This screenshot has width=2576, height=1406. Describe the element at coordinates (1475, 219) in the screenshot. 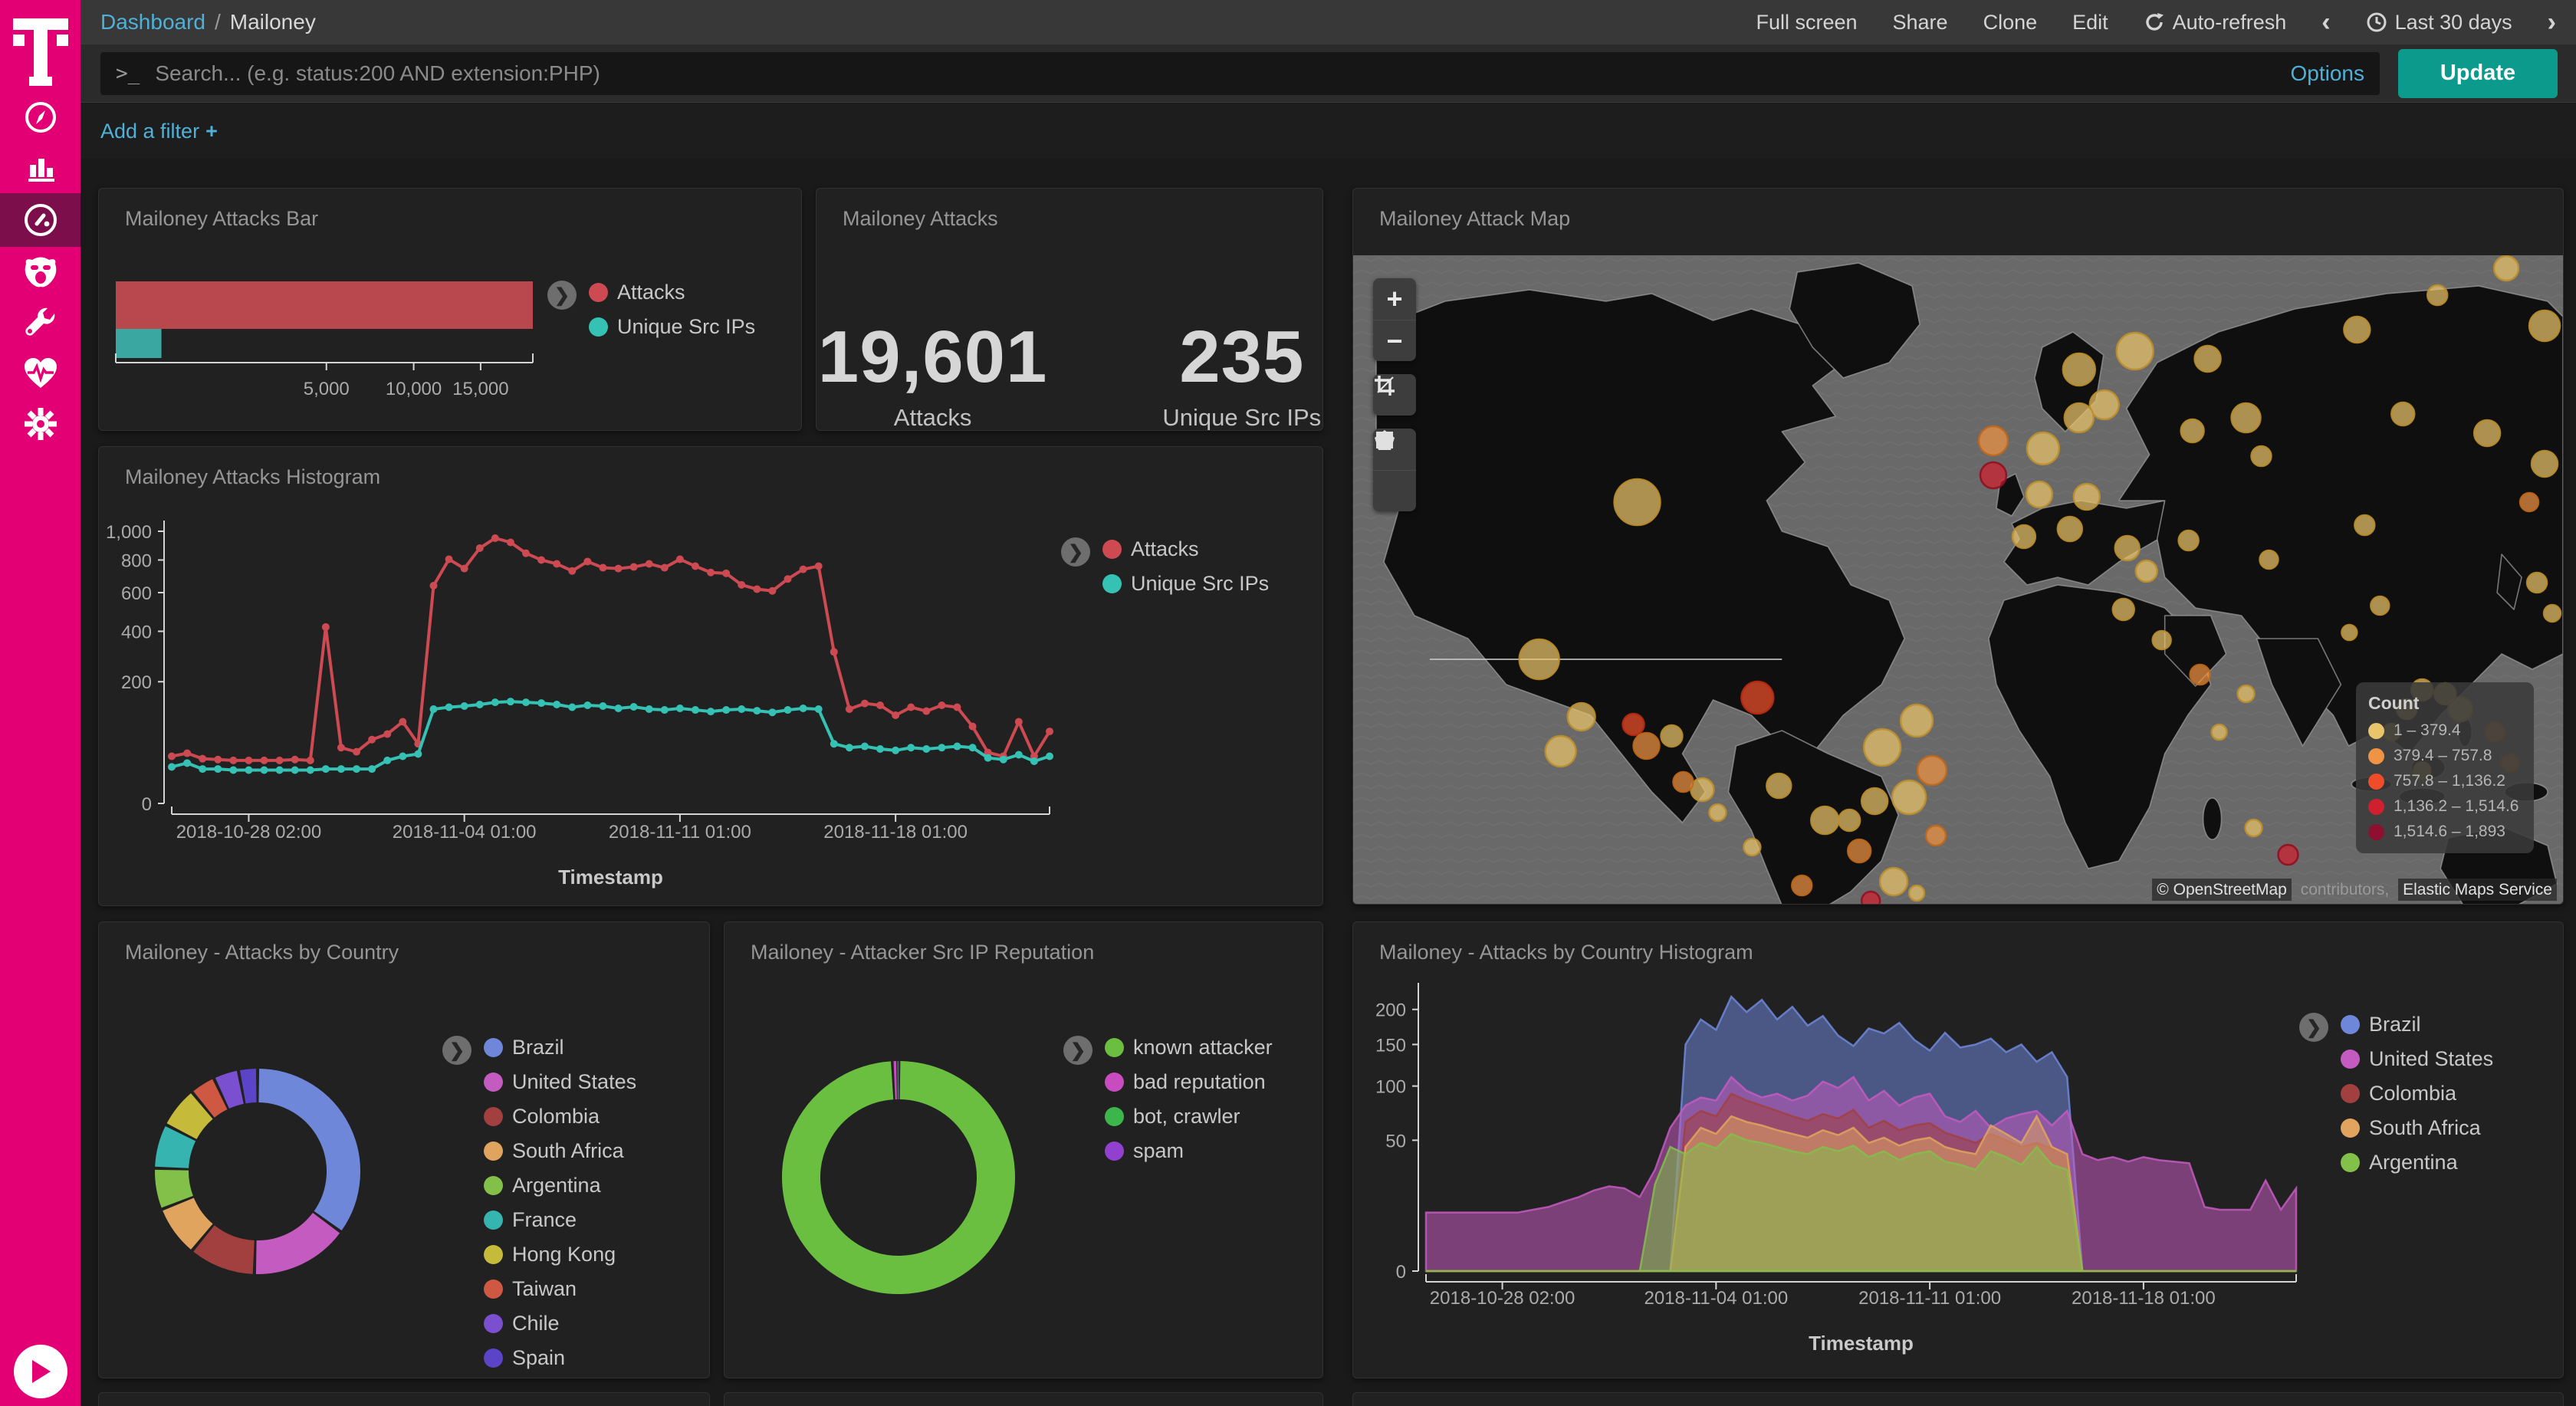

I see `panel-title: Mailoney Attack Map` at that location.